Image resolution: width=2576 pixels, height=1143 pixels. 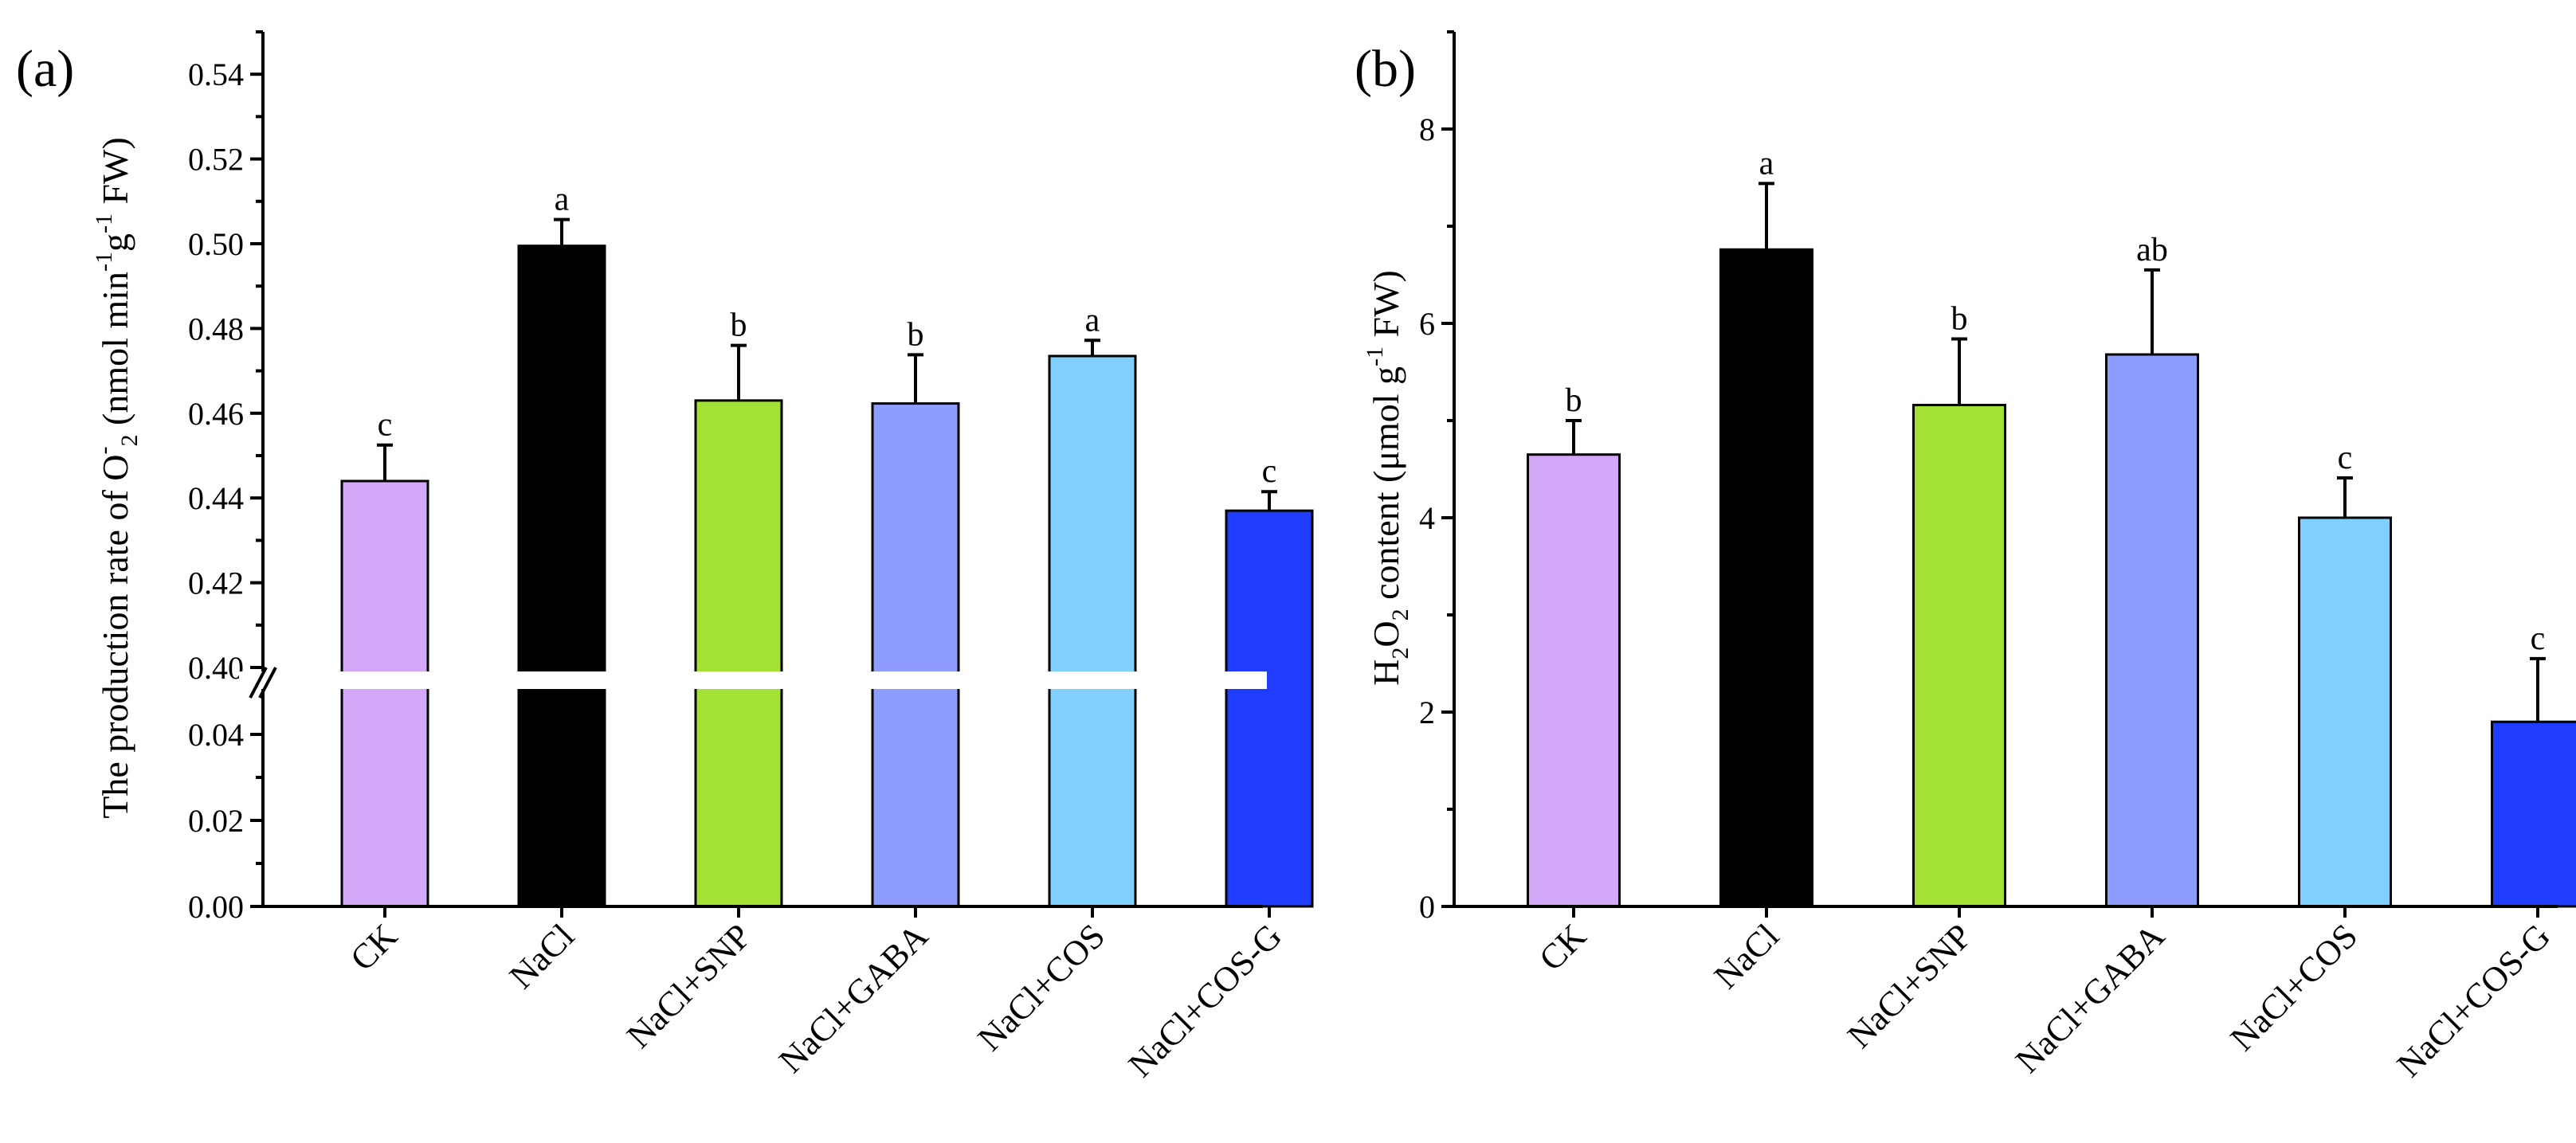 What do you see at coordinates (753, 680) in the screenshot?
I see `axis-break-band` at bounding box center [753, 680].